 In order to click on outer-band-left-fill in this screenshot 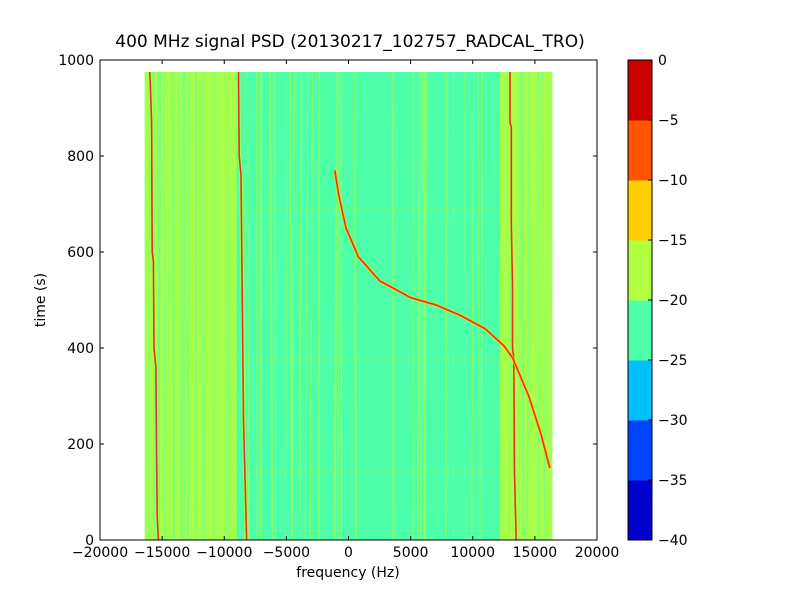, I will do `click(190, 306)`.